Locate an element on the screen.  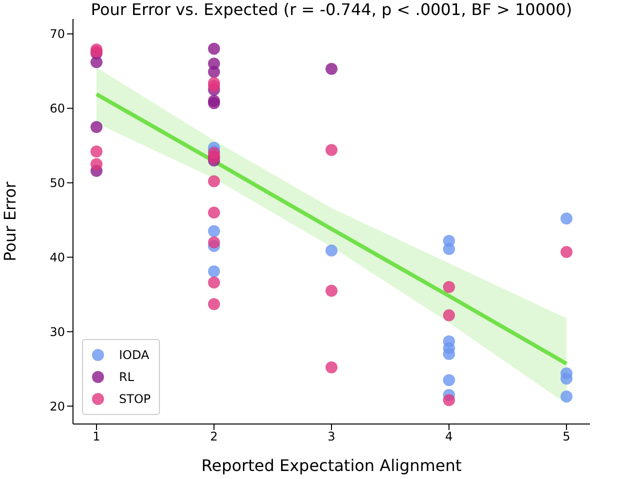
y-axis-title: Pour Error is located at coordinates (10, 221).